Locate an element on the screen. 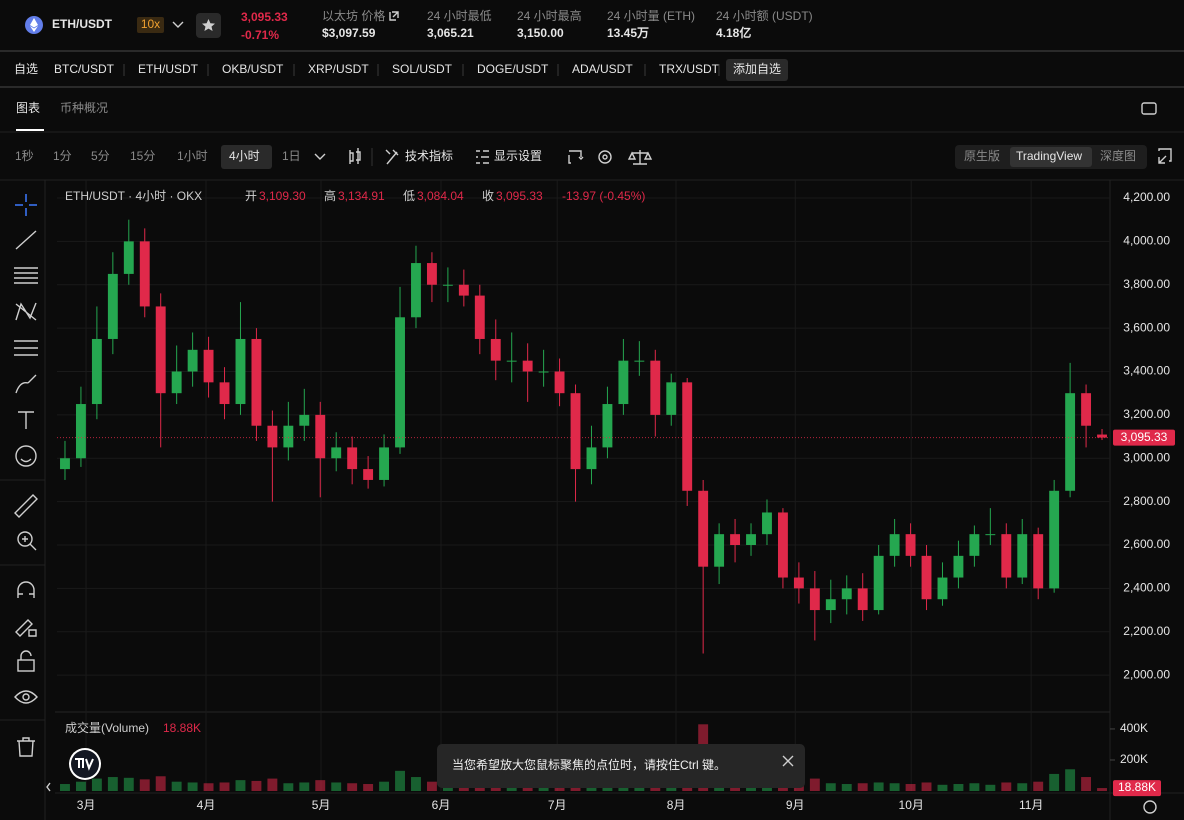  x-tick-label: 11月 is located at coordinates (1031, 805).